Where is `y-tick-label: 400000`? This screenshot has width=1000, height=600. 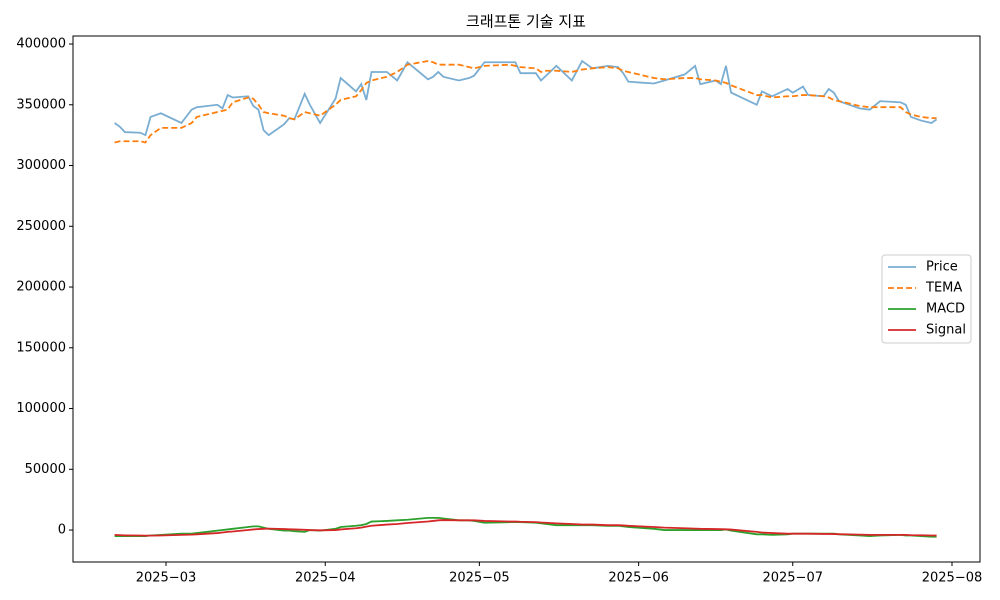 y-tick-label: 400000 is located at coordinates (41, 44).